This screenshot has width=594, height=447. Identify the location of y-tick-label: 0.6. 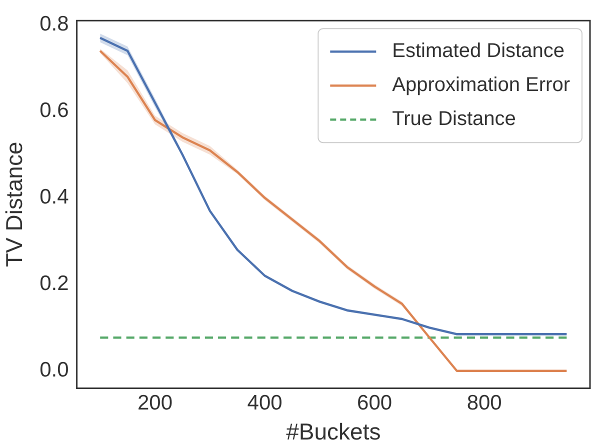
(54, 110).